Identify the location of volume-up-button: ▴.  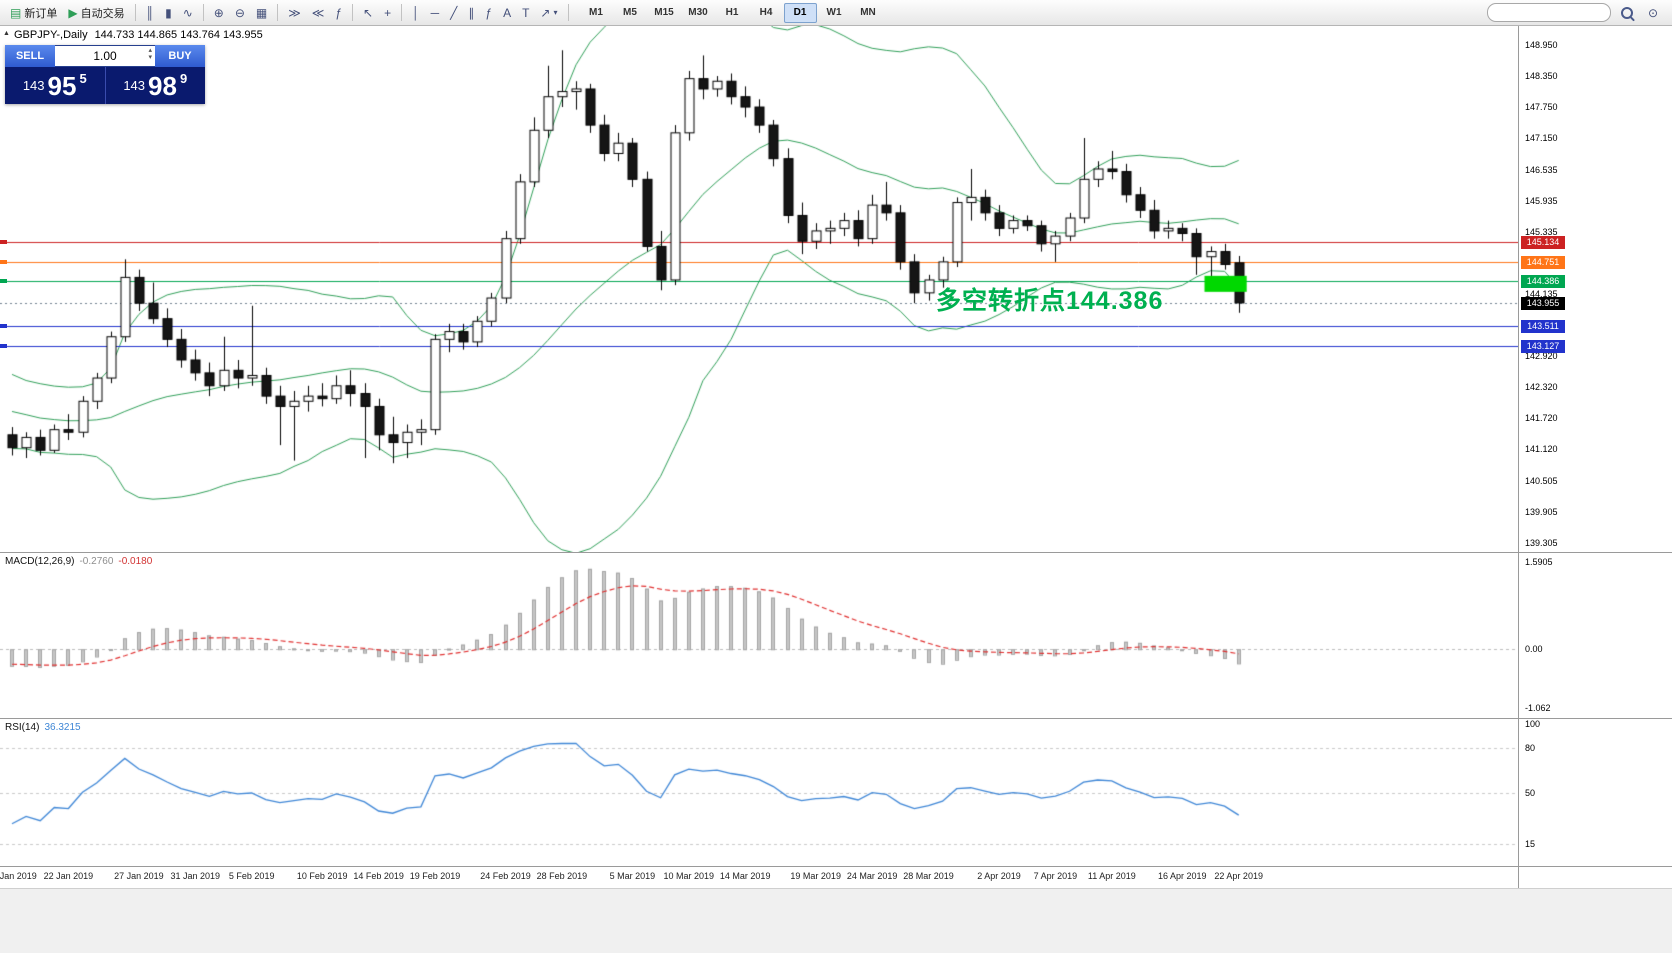
(150, 50).